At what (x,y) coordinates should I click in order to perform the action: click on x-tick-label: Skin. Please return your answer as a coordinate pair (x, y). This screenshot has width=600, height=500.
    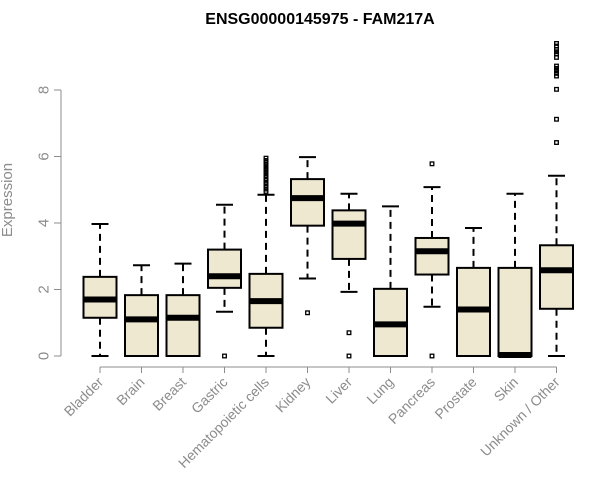
    Looking at the image, I should click on (506, 389).